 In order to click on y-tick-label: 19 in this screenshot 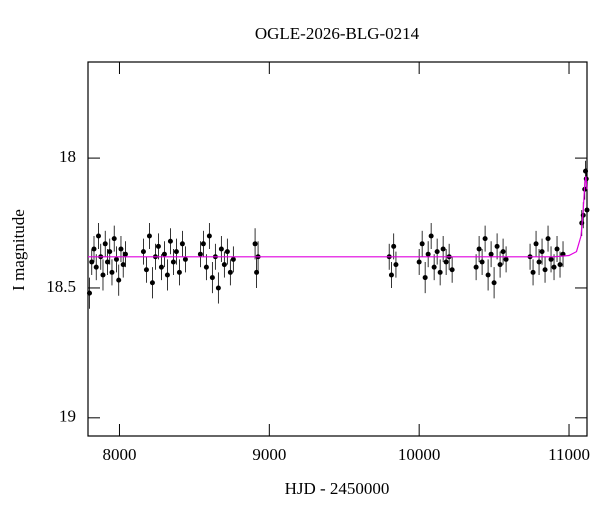, I will do `click(67, 416)`.